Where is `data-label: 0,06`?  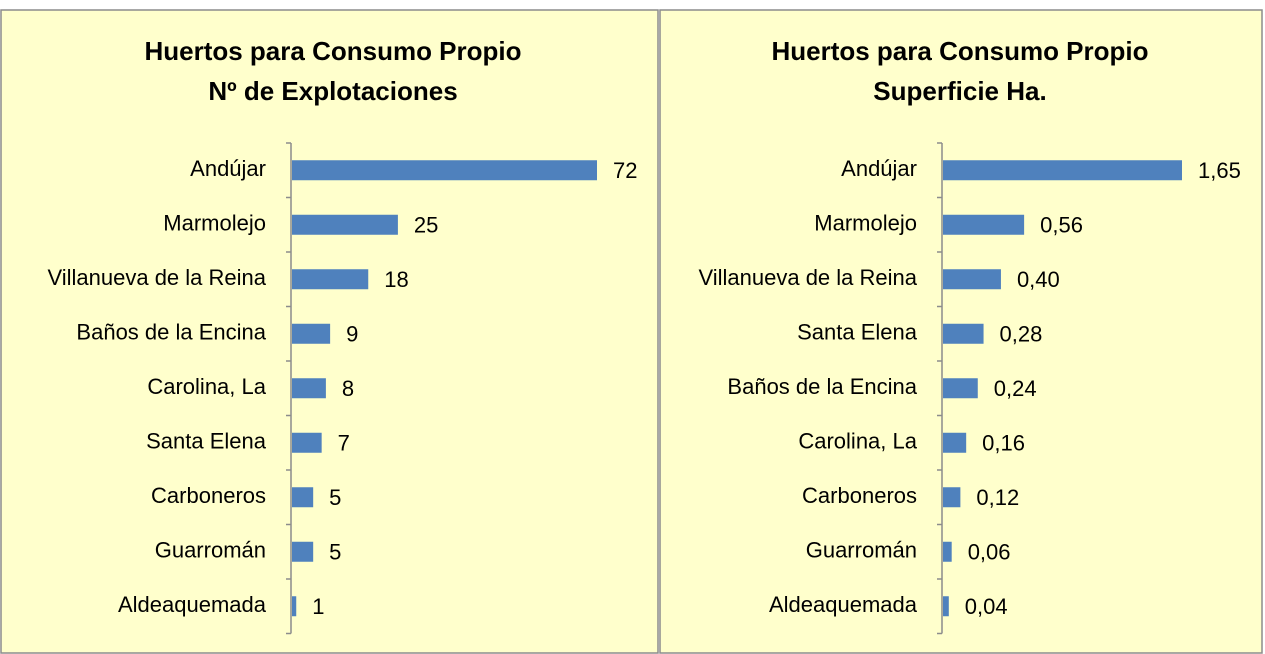 data-label: 0,06 is located at coordinates (989, 552).